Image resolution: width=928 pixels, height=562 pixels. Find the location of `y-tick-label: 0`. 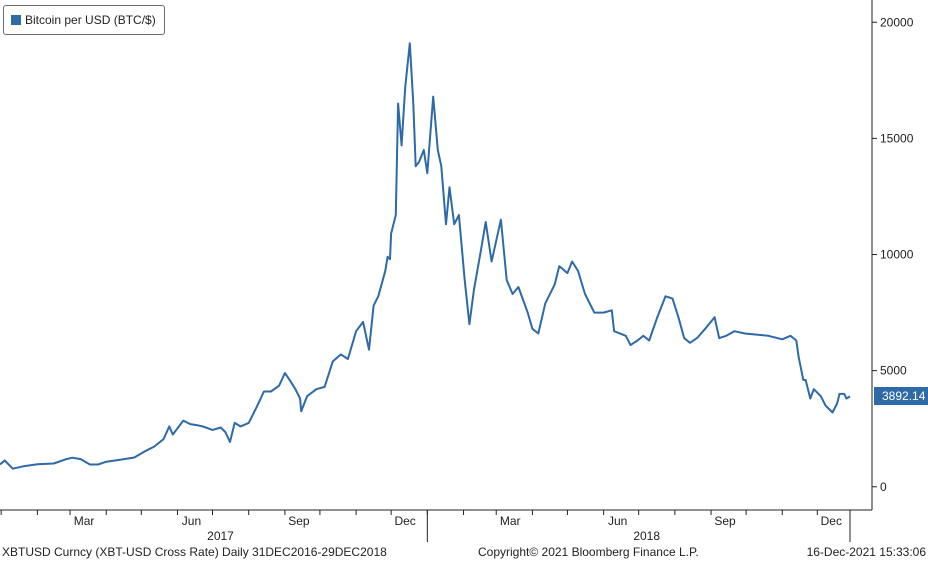

y-tick-label: 0 is located at coordinates (883, 487).